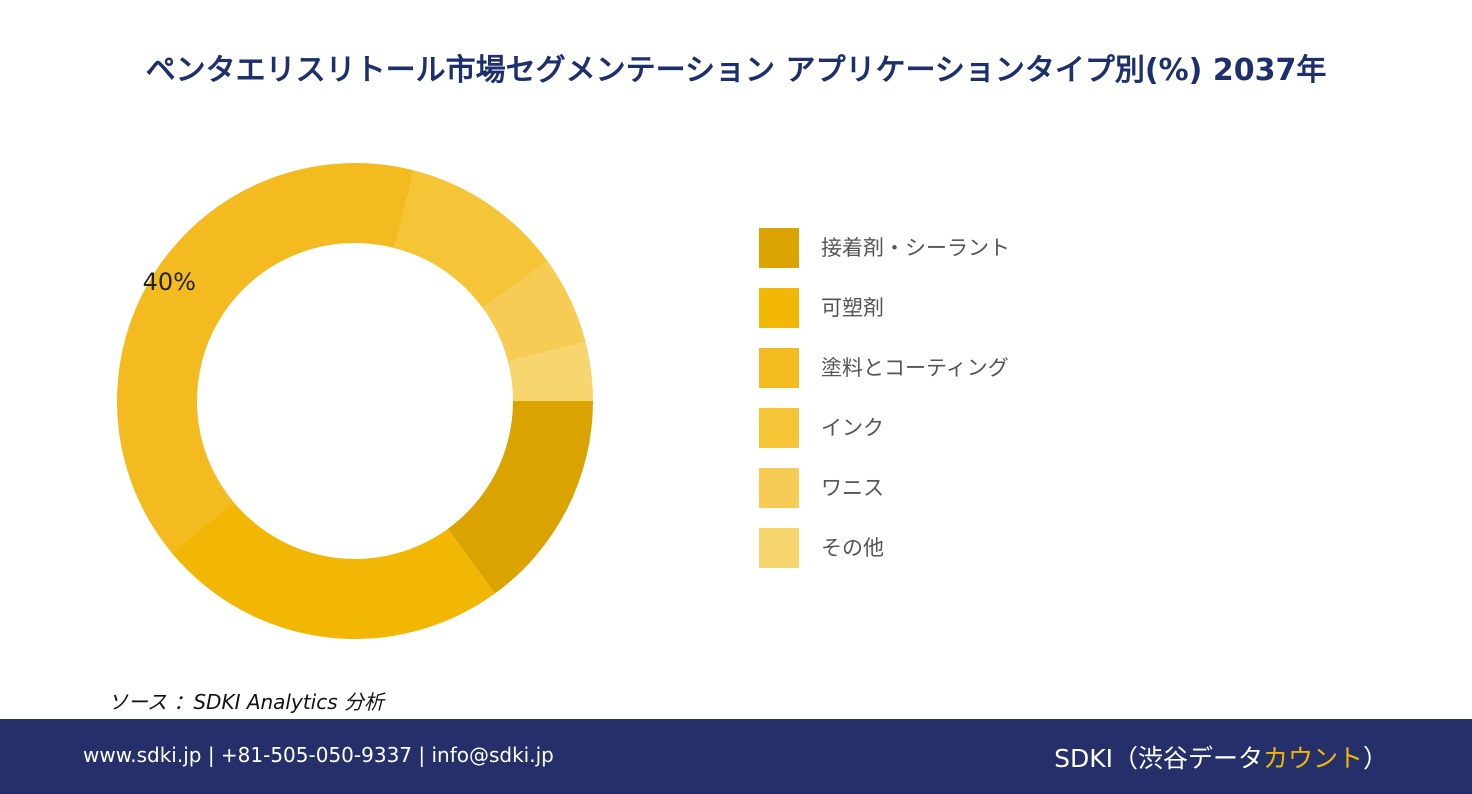  I want to click on legend-label-2: 塗料とコーティング, so click(915, 368).